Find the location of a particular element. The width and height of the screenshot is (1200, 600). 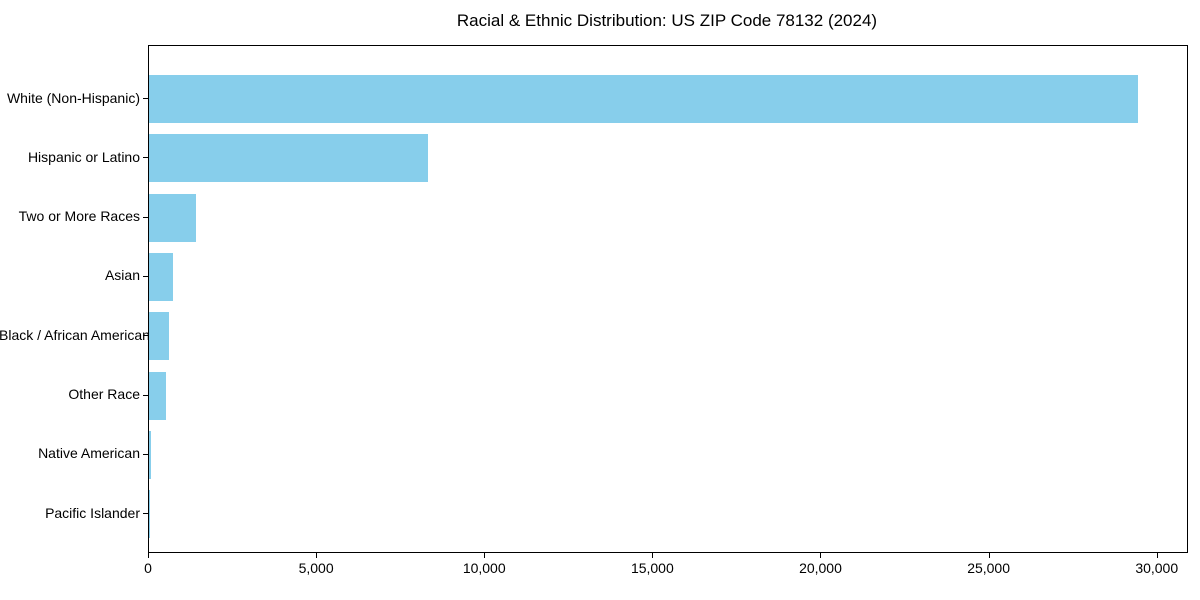

x-tick-label: 25,000 is located at coordinates (989, 568).